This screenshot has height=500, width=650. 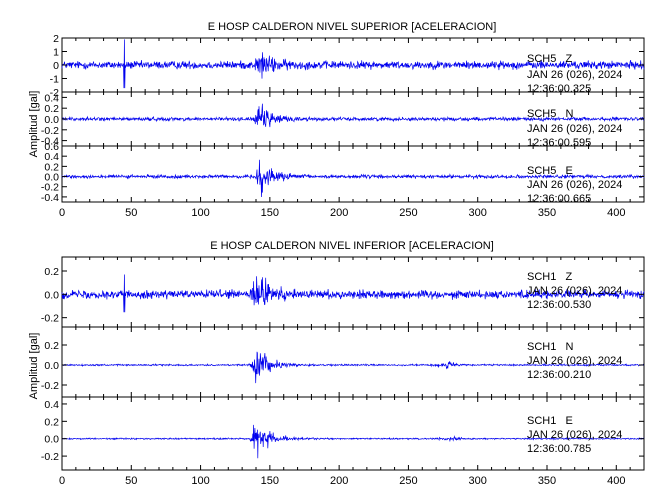 I want to click on time-label: 12:36:00.210, so click(x=559, y=375).